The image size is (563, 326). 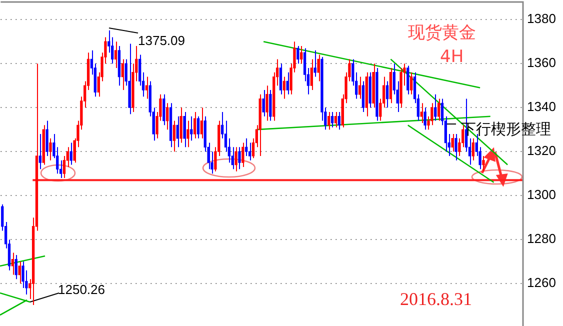 What do you see at coordinates (541, 62) in the screenshot?
I see `y-tick-label: 1360` at bounding box center [541, 62].